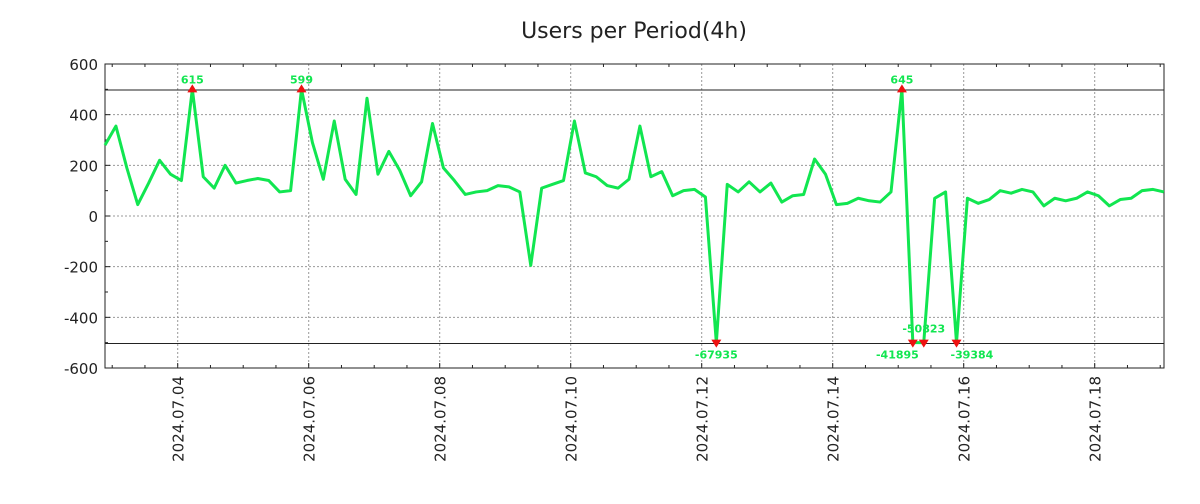 This screenshot has height=504, width=1200. I want to click on data-label: -39384, so click(972, 355).